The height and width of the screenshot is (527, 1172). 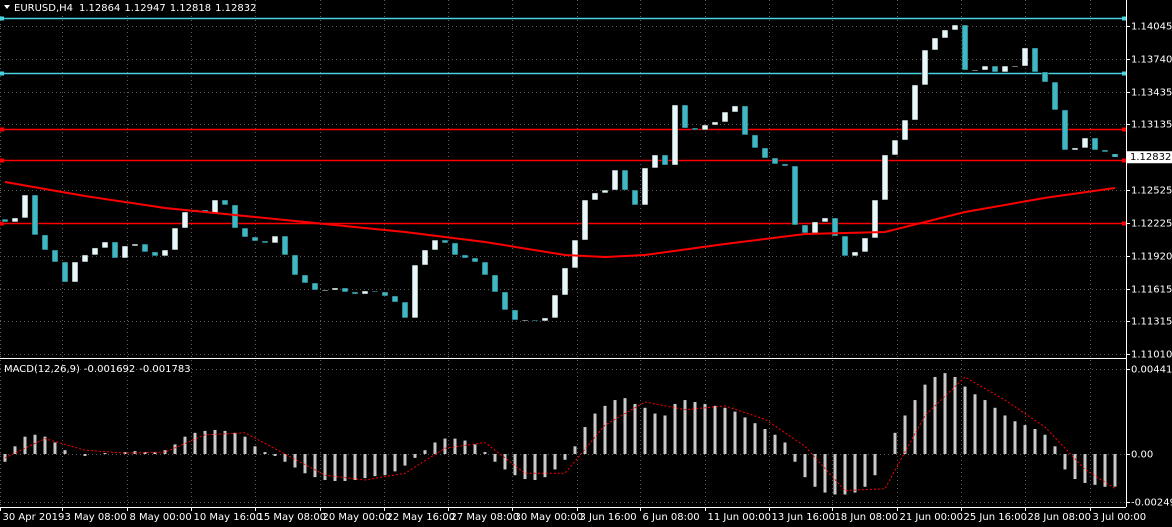 I want to click on x-tick-label: 30 Apr 2019, so click(x=34, y=517).